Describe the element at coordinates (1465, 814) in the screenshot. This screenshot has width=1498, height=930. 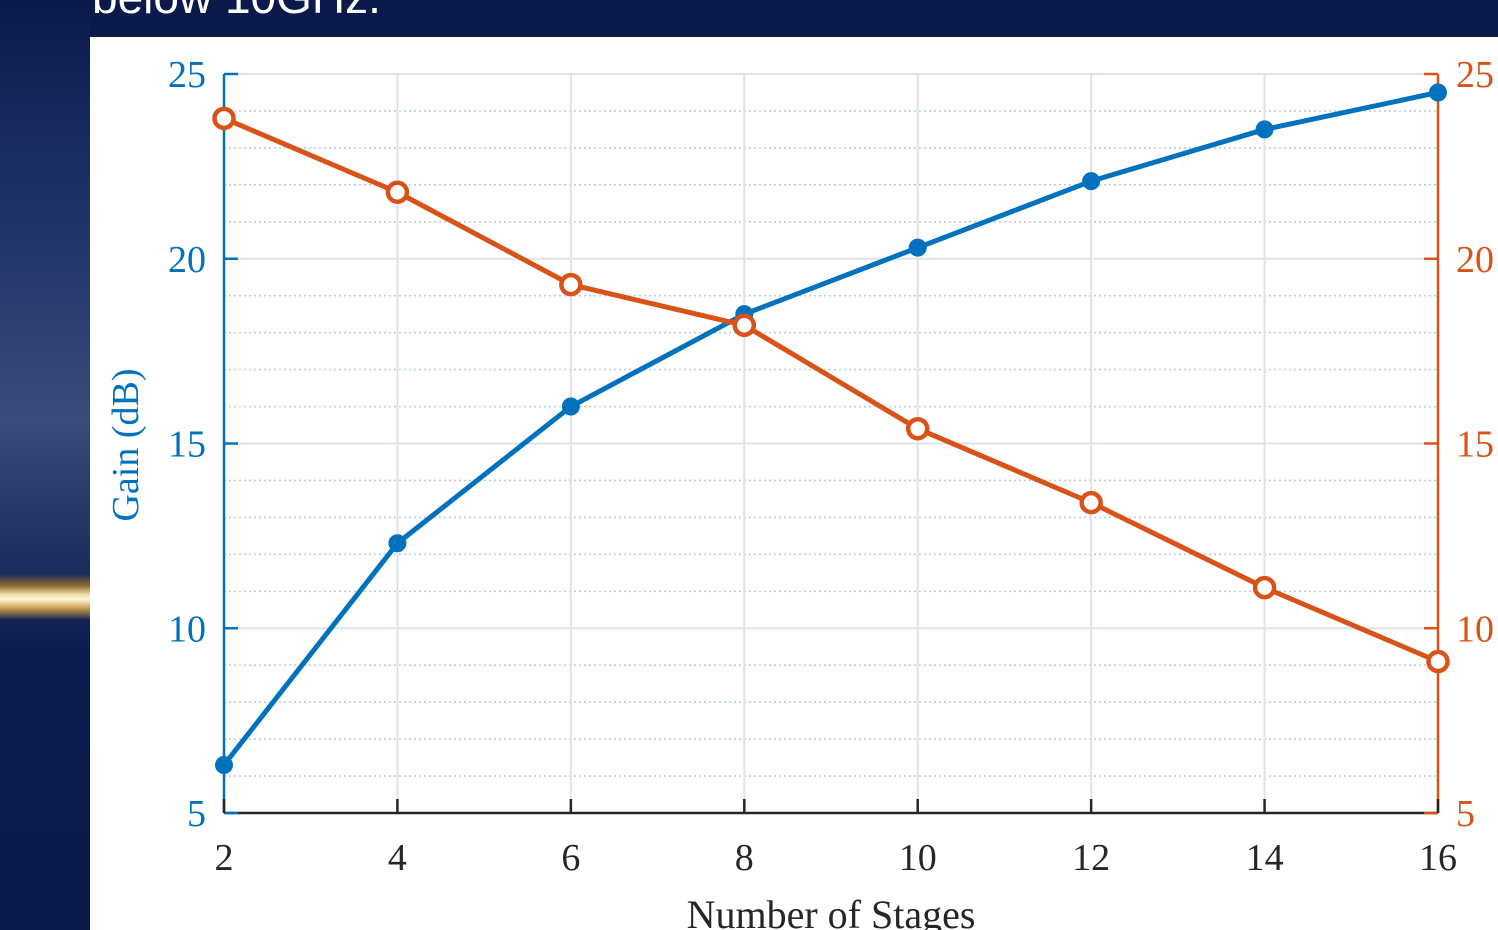
I see `y-tick-label-right: 5` at that location.